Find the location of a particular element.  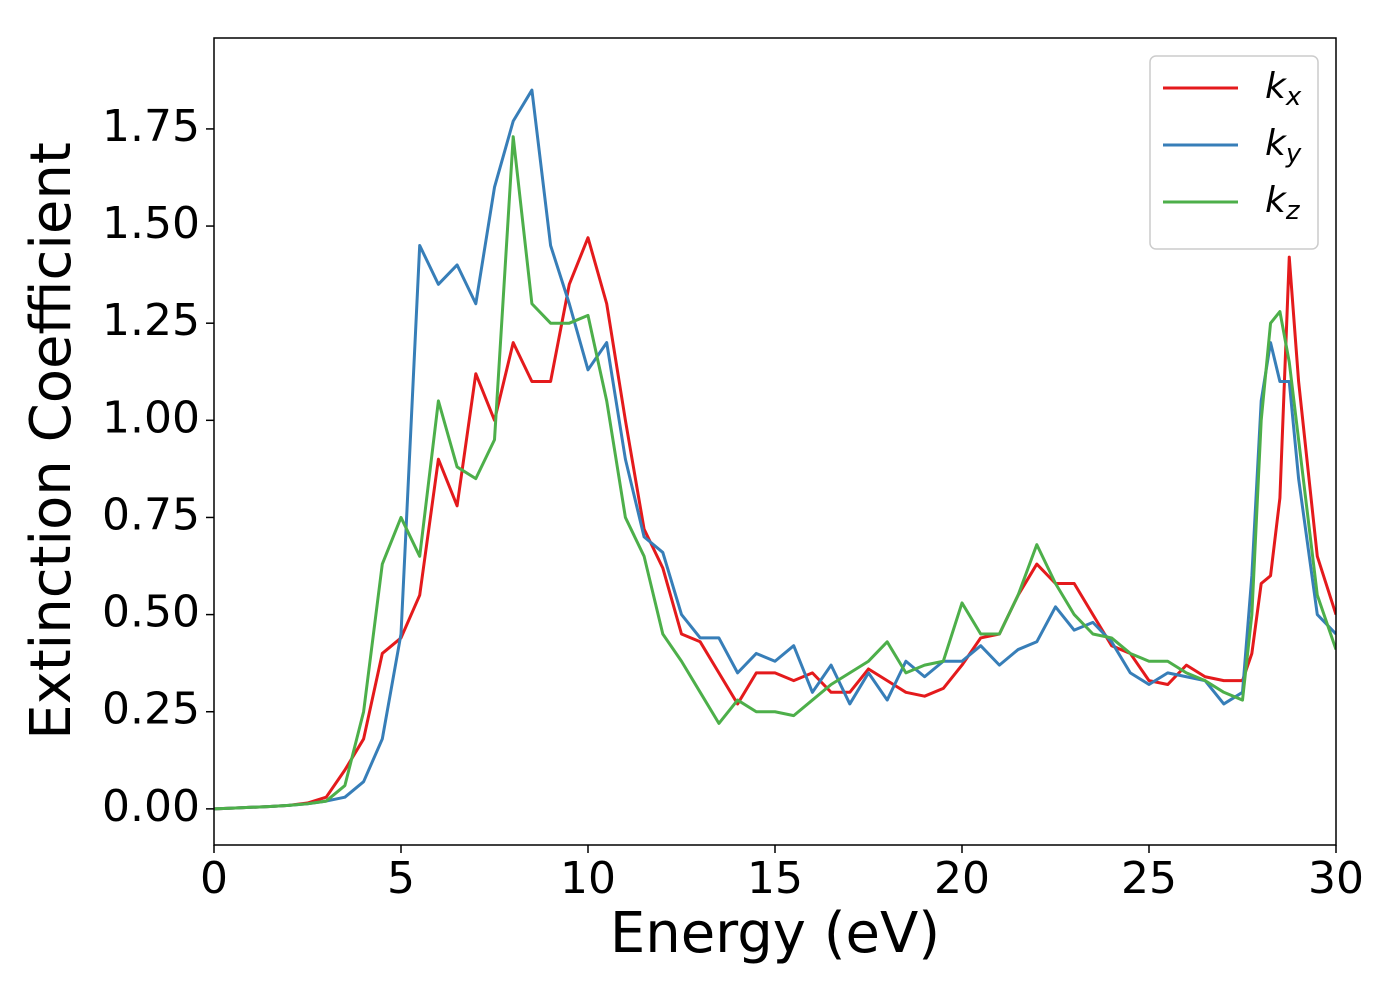

x-tick-label: 25 is located at coordinates (1149, 878).